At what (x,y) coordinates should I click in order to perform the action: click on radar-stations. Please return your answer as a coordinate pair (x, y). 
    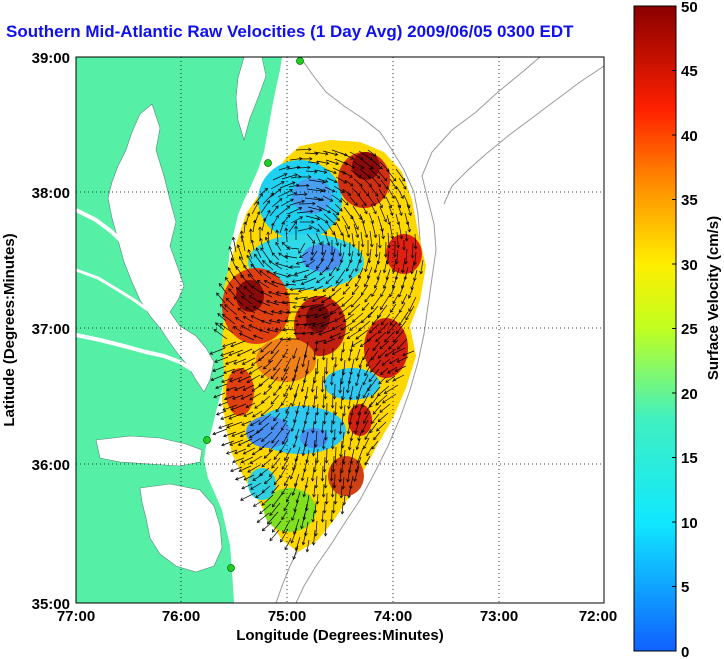
    Looking at the image, I should click on (253, 314).